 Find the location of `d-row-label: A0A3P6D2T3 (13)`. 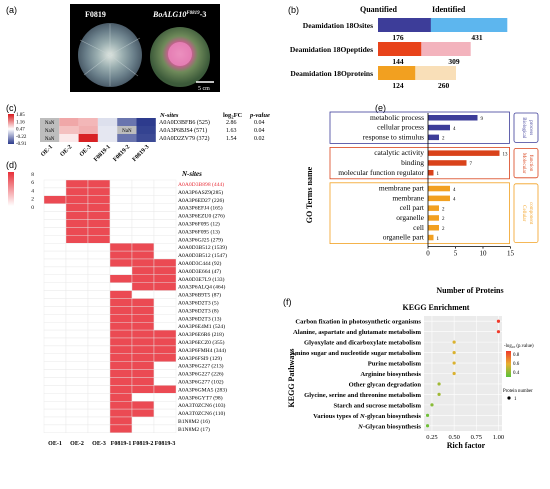

d-row-label: A0A3P6D2T3 (13) is located at coordinates (199, 318).